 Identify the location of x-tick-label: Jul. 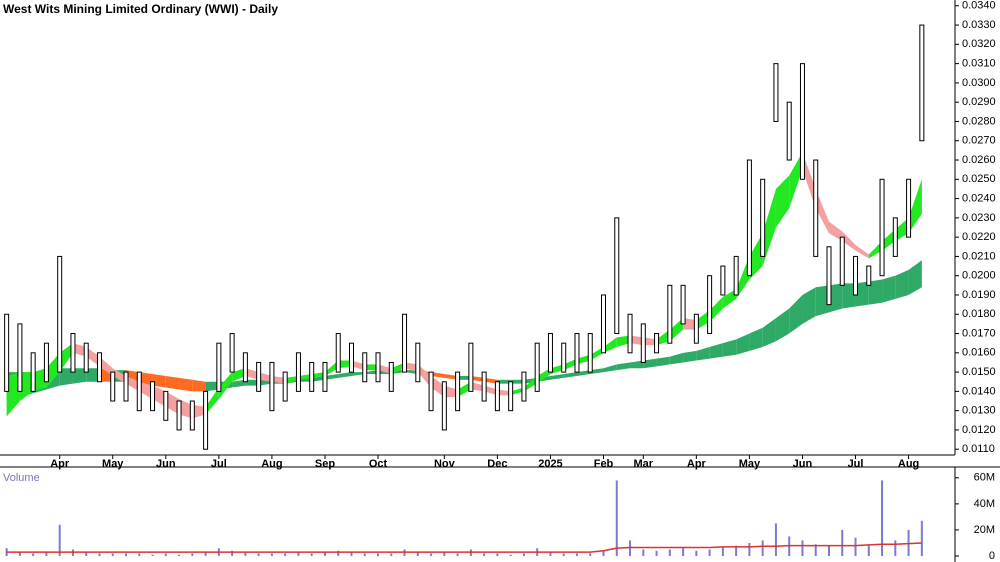
(856, 464).